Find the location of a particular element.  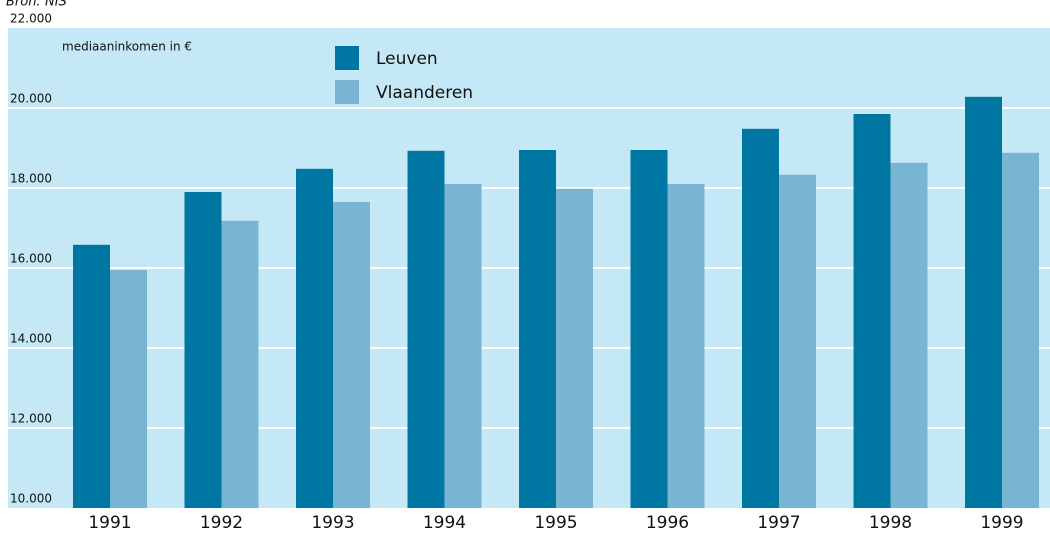

x-tick-label: 1997 is located at coordinates (778, 523).